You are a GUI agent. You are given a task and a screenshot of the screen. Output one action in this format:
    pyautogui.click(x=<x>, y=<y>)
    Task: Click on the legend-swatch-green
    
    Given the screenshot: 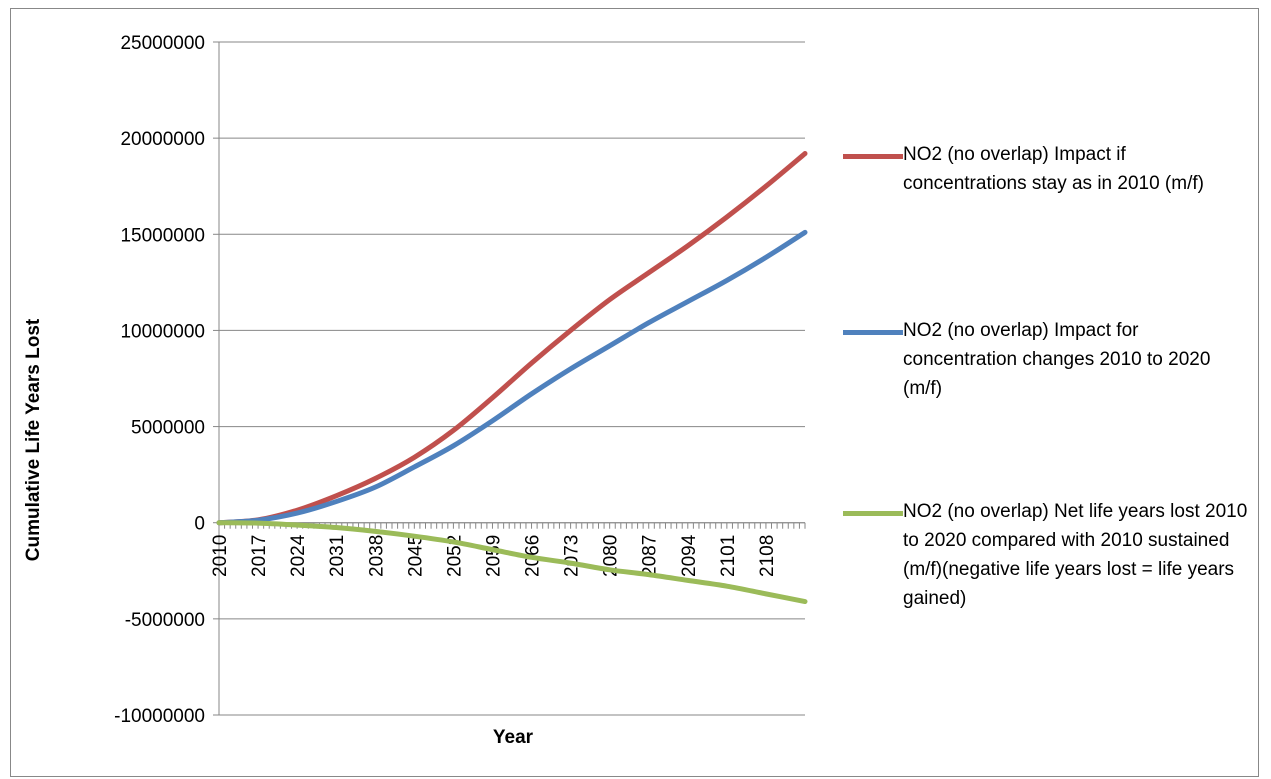 What is the action you would take?
    pyautogui.click(x=873, y=513)
    